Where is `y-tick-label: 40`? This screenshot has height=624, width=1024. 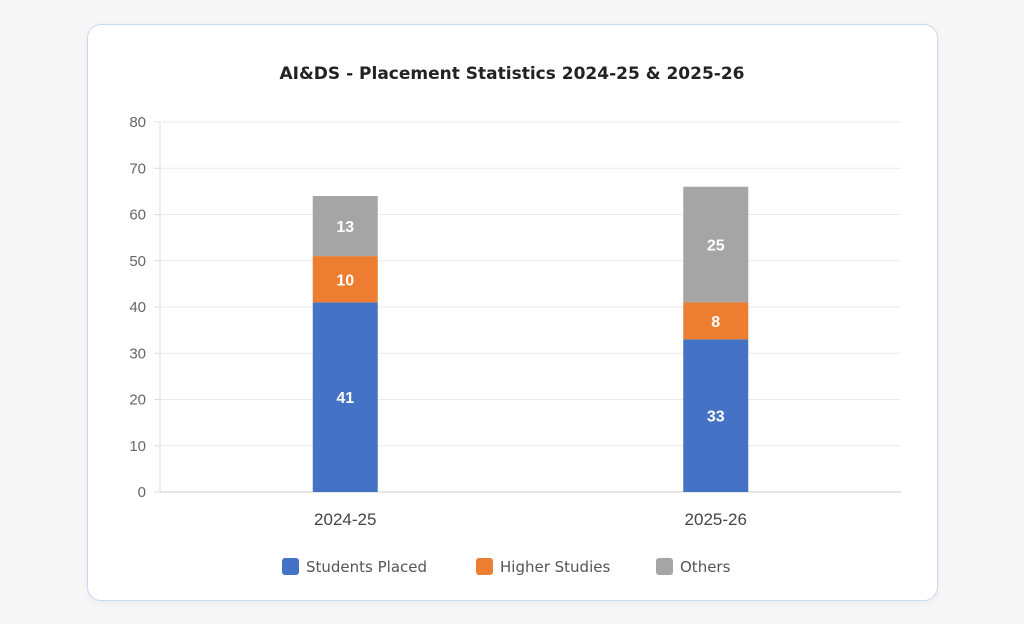 y-tick-label: 40 is located at coordinates (137, 307).